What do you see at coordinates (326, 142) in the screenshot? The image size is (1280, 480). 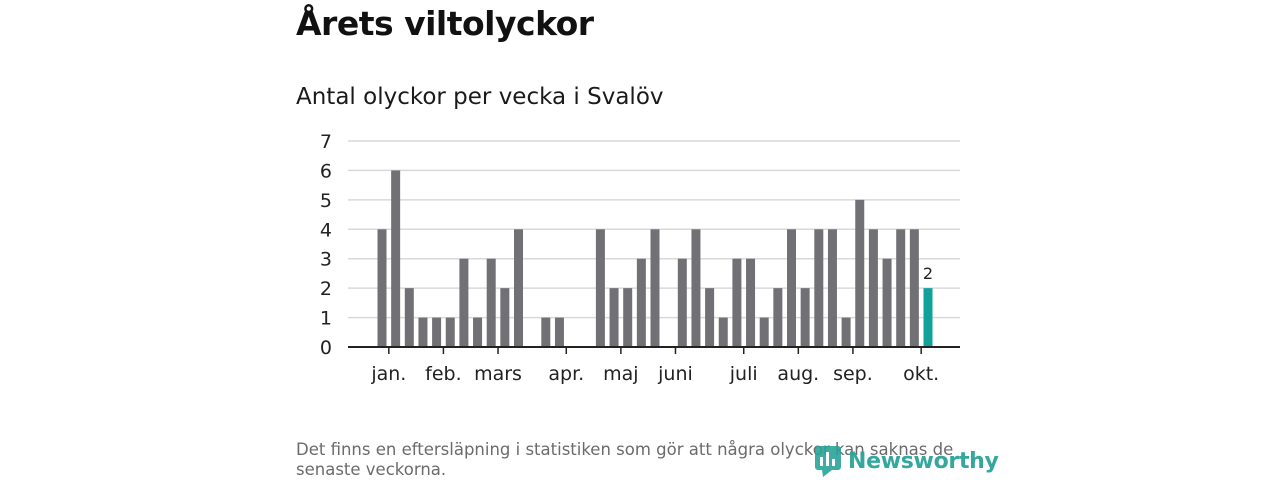 I see `y-tick-label: 7` at bounding box center [326, 142].